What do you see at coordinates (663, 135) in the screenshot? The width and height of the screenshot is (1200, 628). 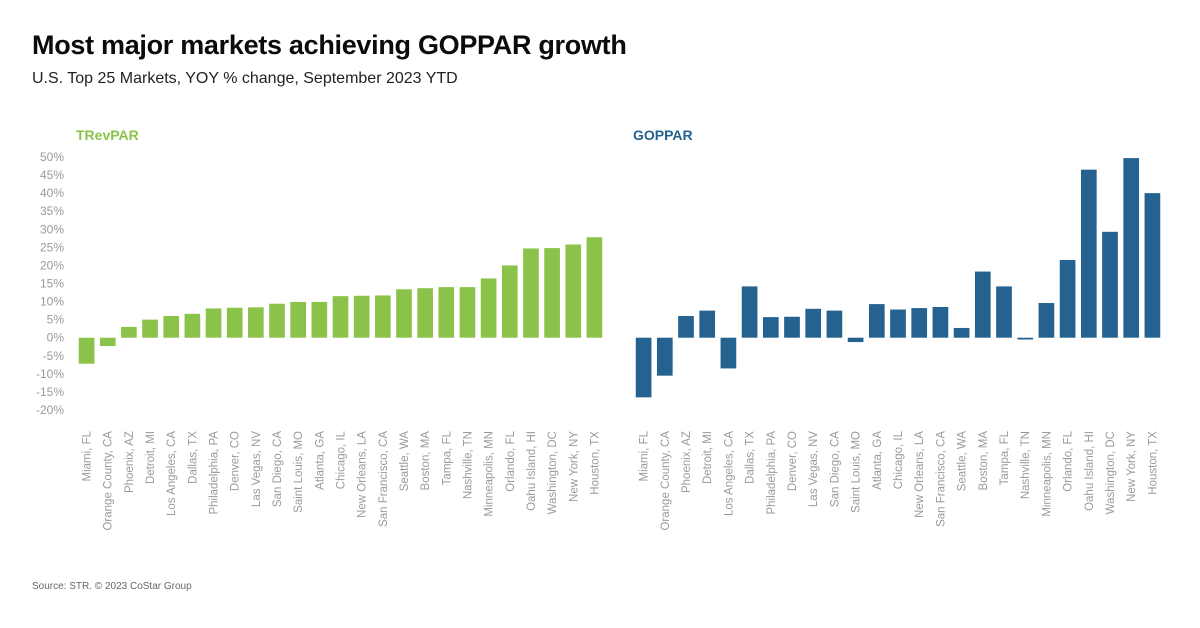 I see `panel-title: GOPPAR` at bounding box center [663, 135].